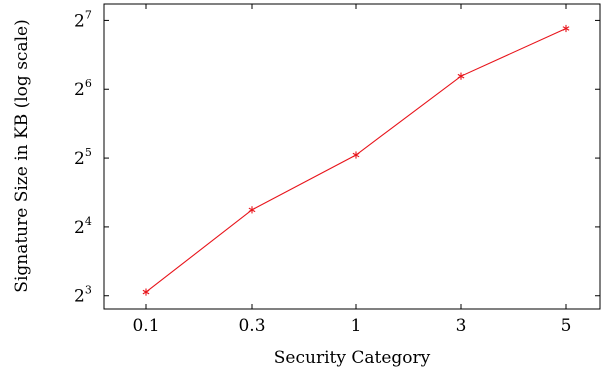 The width and height of the screenshot is (601, 374). I want to click on y-tick-label: 23, so click(83, 295).